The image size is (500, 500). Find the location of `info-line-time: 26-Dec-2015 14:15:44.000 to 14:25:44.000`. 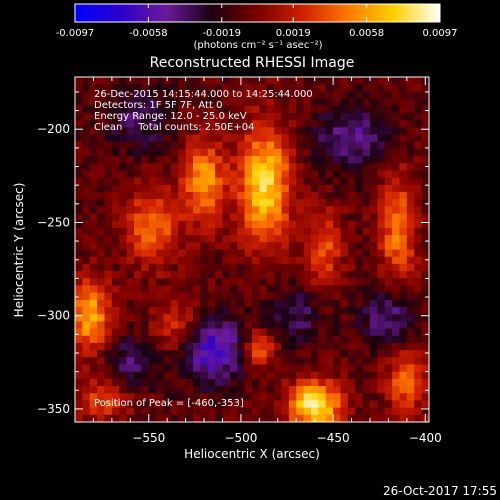

info-line-time: 26-Dec-2015 14:15:44.000 to 14:25:44.000 is located at coordinates (203, 94).